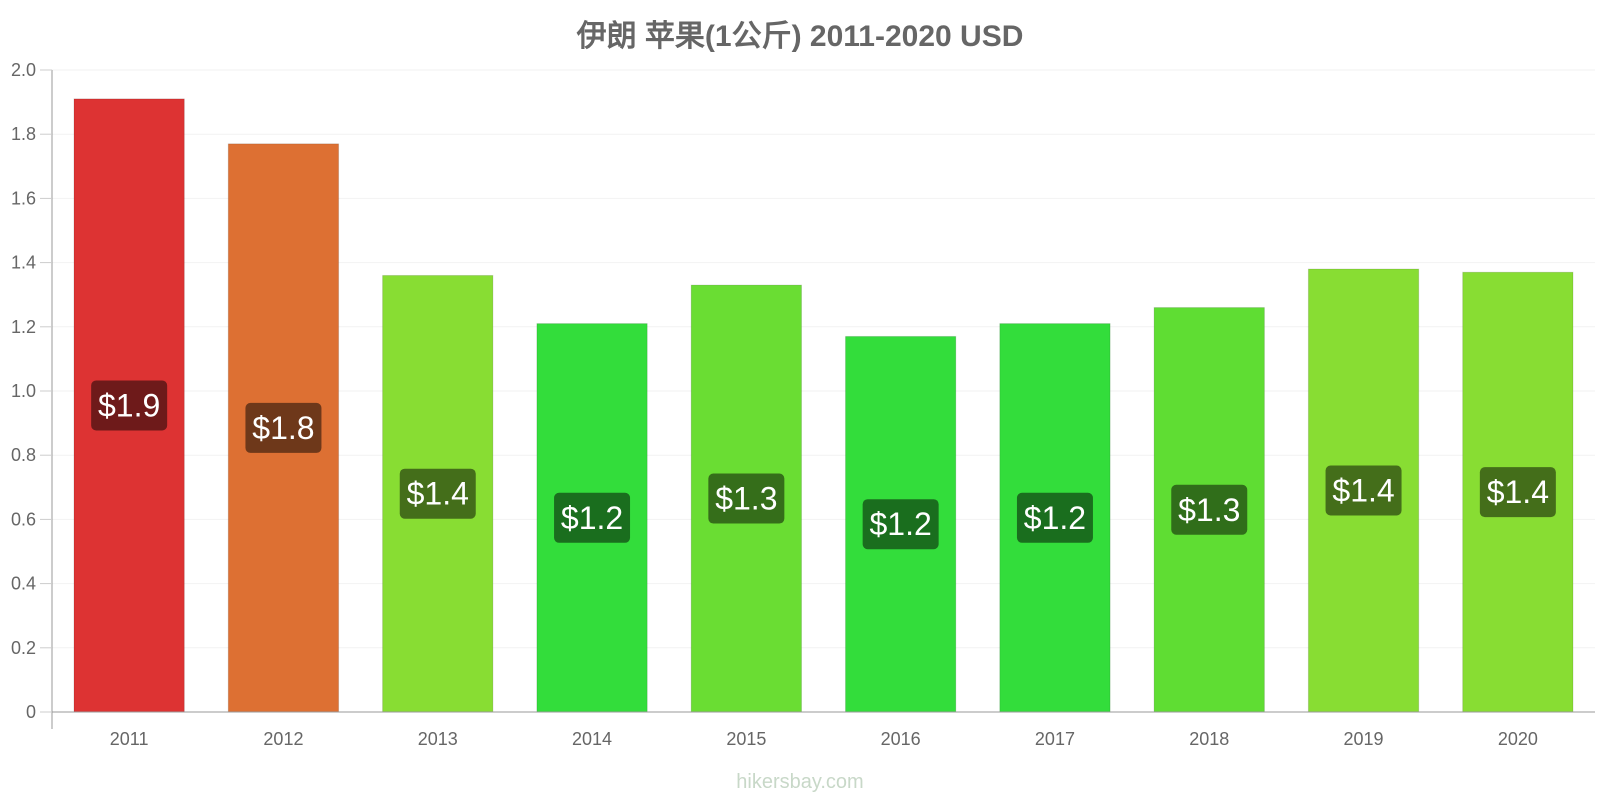  I want to click on data-label-2012: $1.8, so click(283, 427).